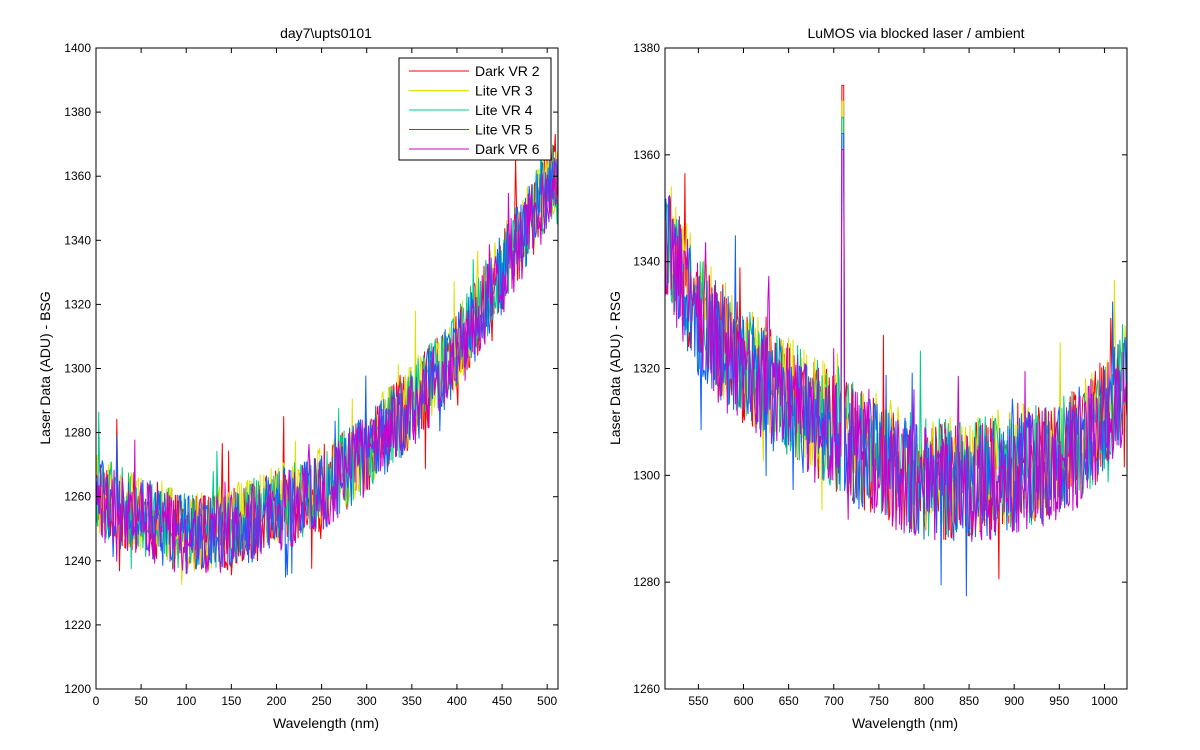 This screenshot has height=750, width=1200. I want to click on right-x-tick-label: 900, so click(1014, 701).